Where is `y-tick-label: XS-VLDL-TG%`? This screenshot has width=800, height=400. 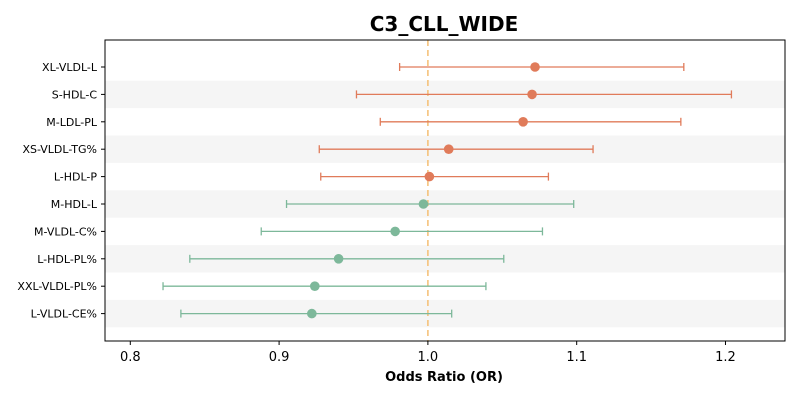
y-tick-label: XS-VLDL-TG% is located at coordinates (59, 149).